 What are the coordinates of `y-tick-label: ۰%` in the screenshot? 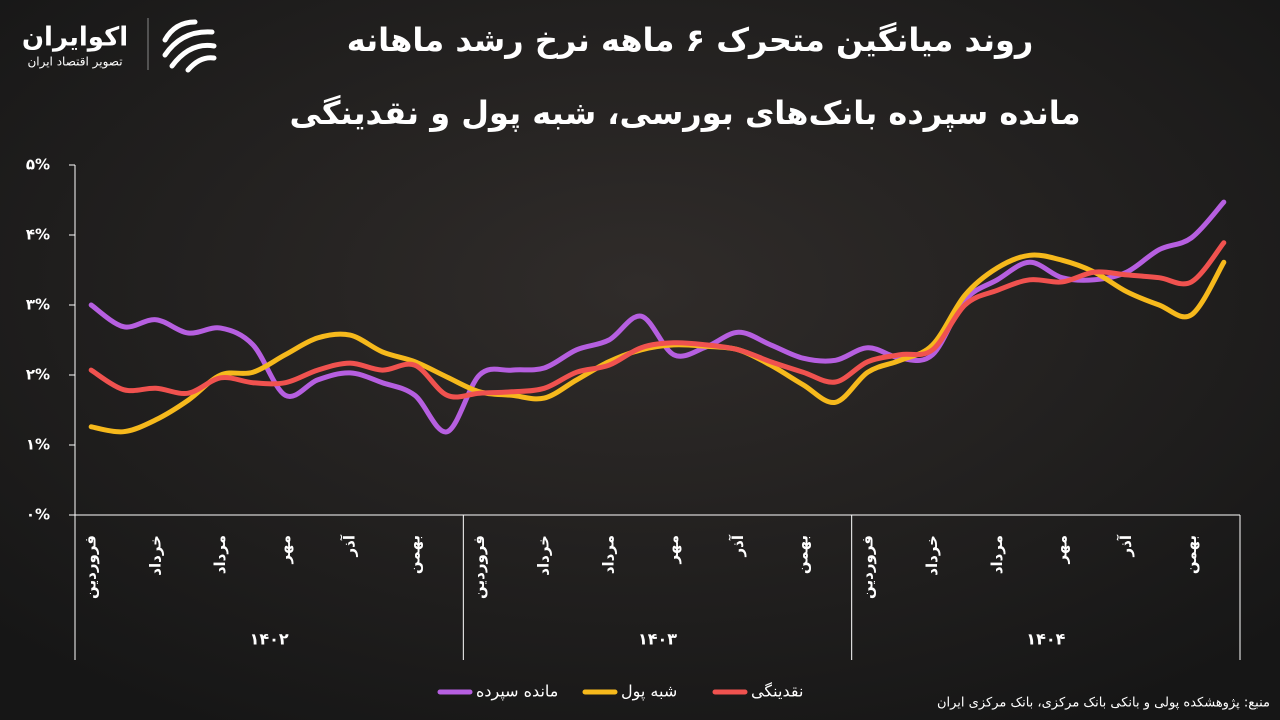 It's located at (38, 515).